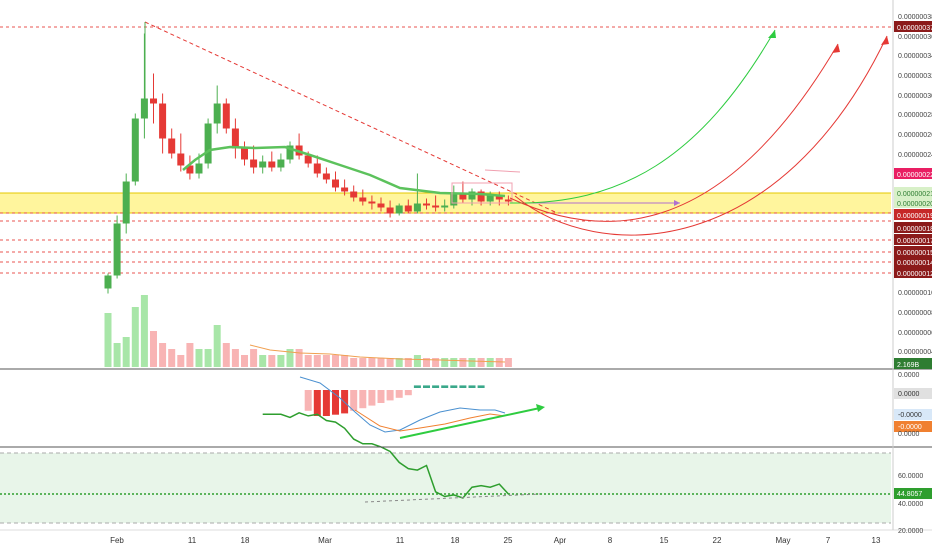 The height and width of the screenshot is (555, 932). Describe the element at coordinates (915, 56) in the screenshot. I see `price-tick-label: 0.00000034` at that location.